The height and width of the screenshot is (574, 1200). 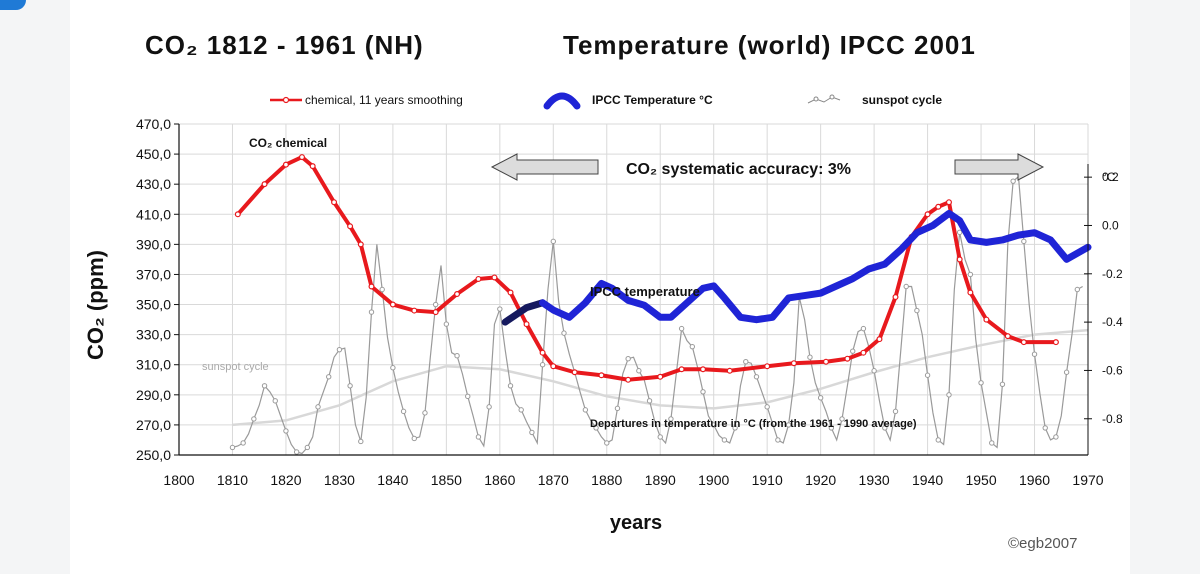 I want to click on y2-tick-label: -0.6, so click(x=1112, y=370).